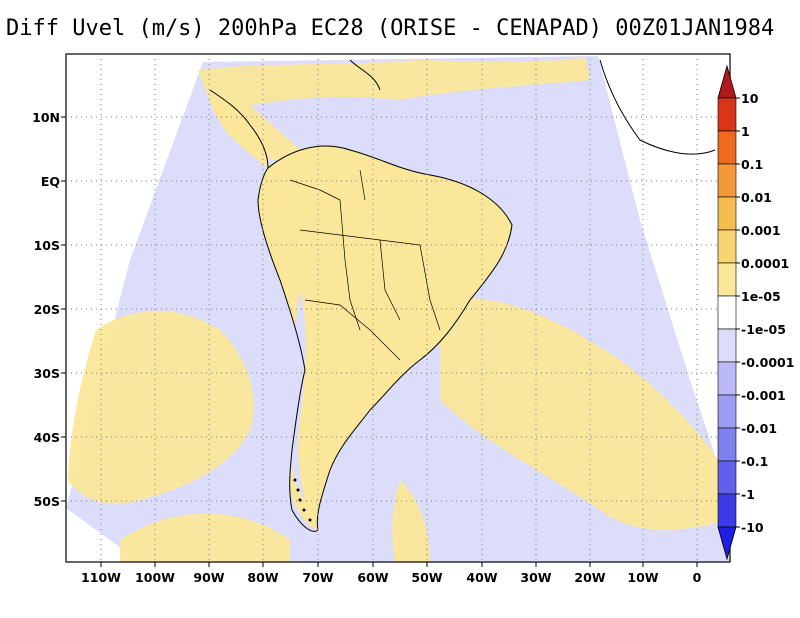 The height and width of the screenshot is (618, 800). What do you see at coordinates (365, 265) in the screenshot?
I see `country-borders` at bounding box center [365, 265].